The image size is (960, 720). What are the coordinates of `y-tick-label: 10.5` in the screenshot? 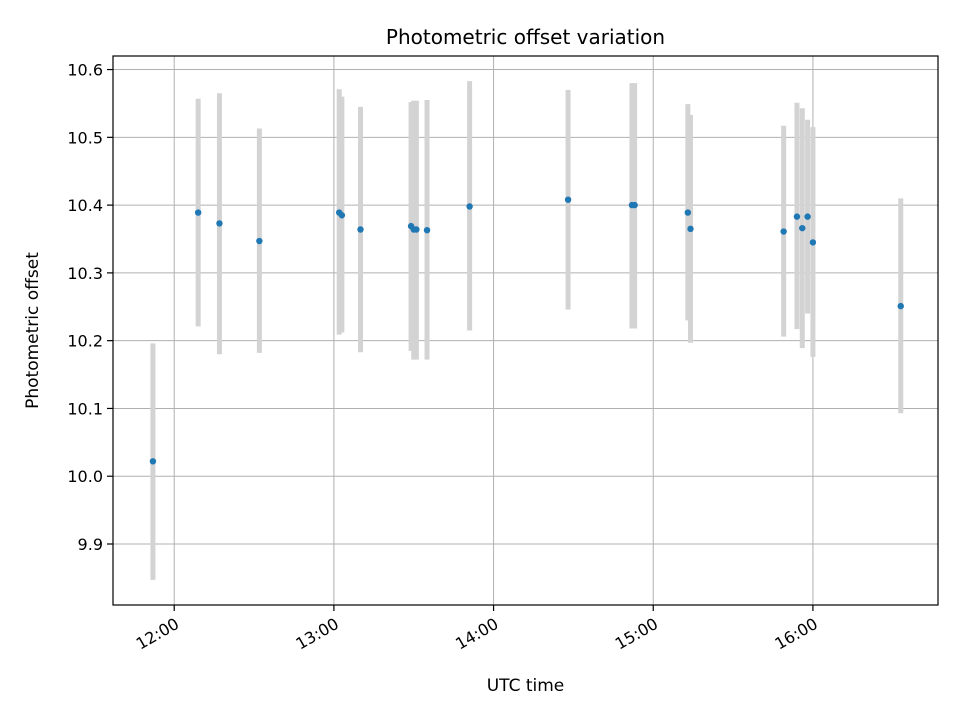 It's located at (85, 137).